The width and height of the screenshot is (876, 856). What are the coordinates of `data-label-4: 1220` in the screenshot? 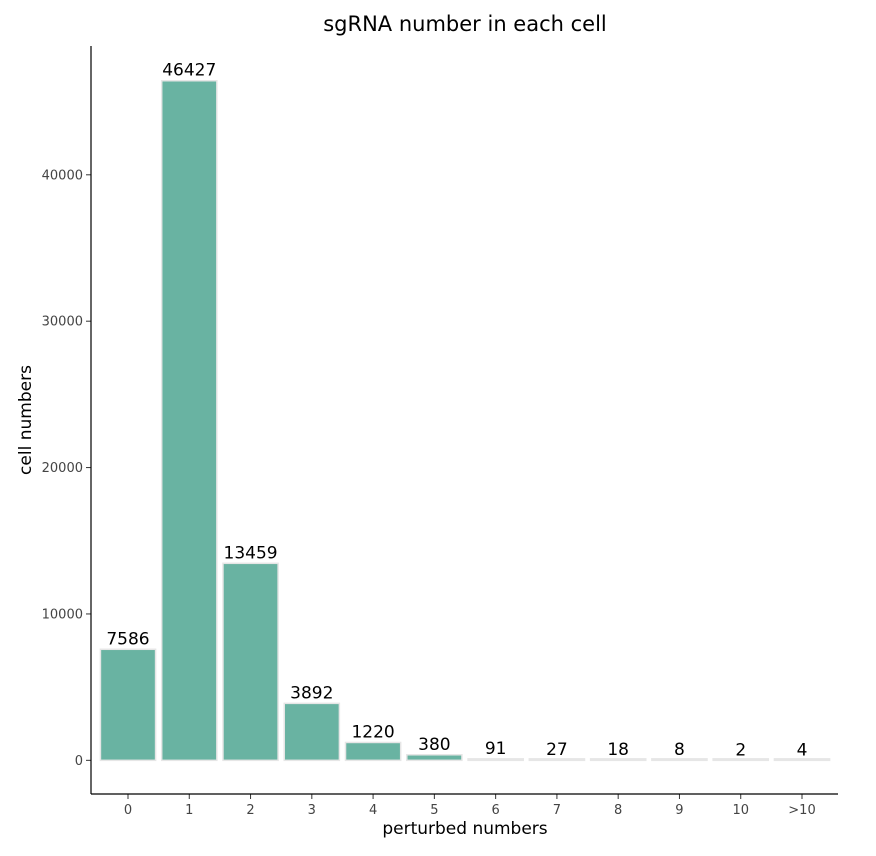 It's located at (372, 732).